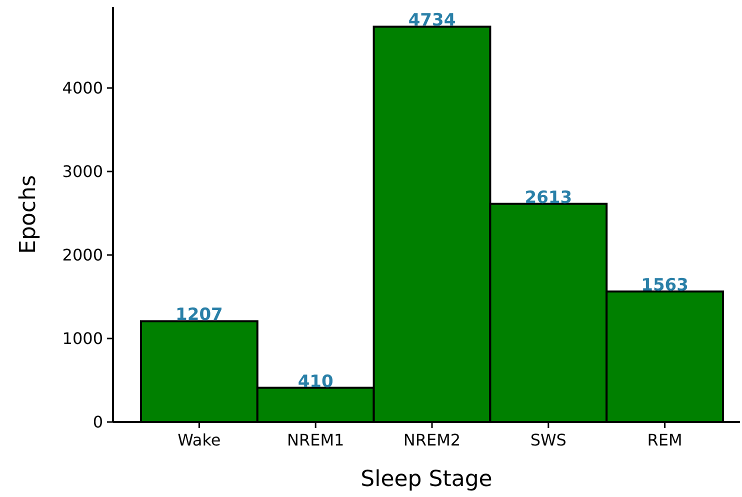 The width and height of the screenshot is (742, 497). What do you see at coordinates (82, 88) in the screenshot?
I see `y-tick-label: 4000` at bounding box center [82, 88].